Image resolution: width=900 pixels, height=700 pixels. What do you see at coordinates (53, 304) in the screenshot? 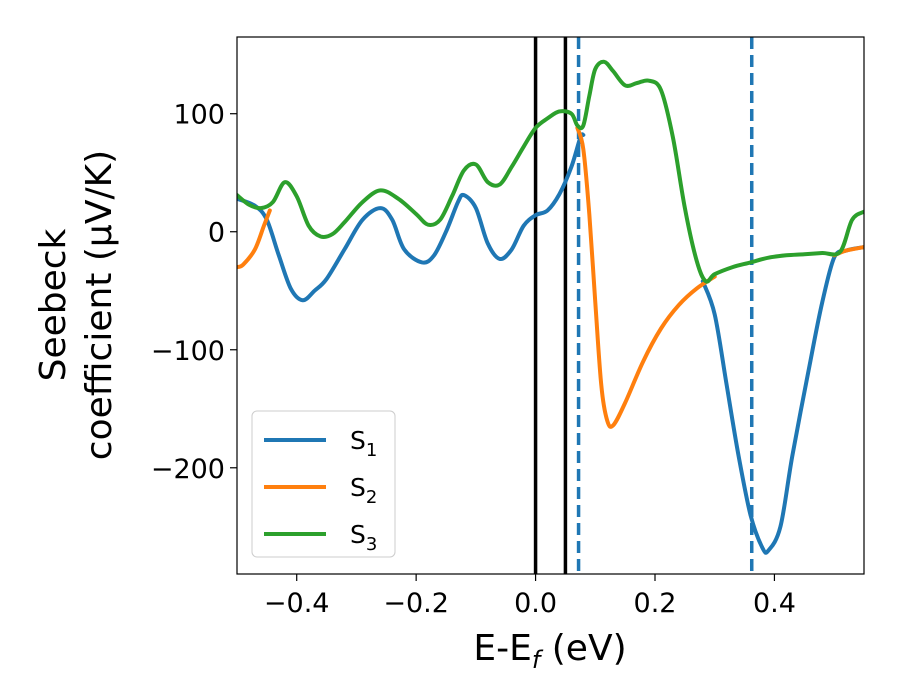
I see `y-axis-title-line1: Seebeck` at bounding box center [53, 304].